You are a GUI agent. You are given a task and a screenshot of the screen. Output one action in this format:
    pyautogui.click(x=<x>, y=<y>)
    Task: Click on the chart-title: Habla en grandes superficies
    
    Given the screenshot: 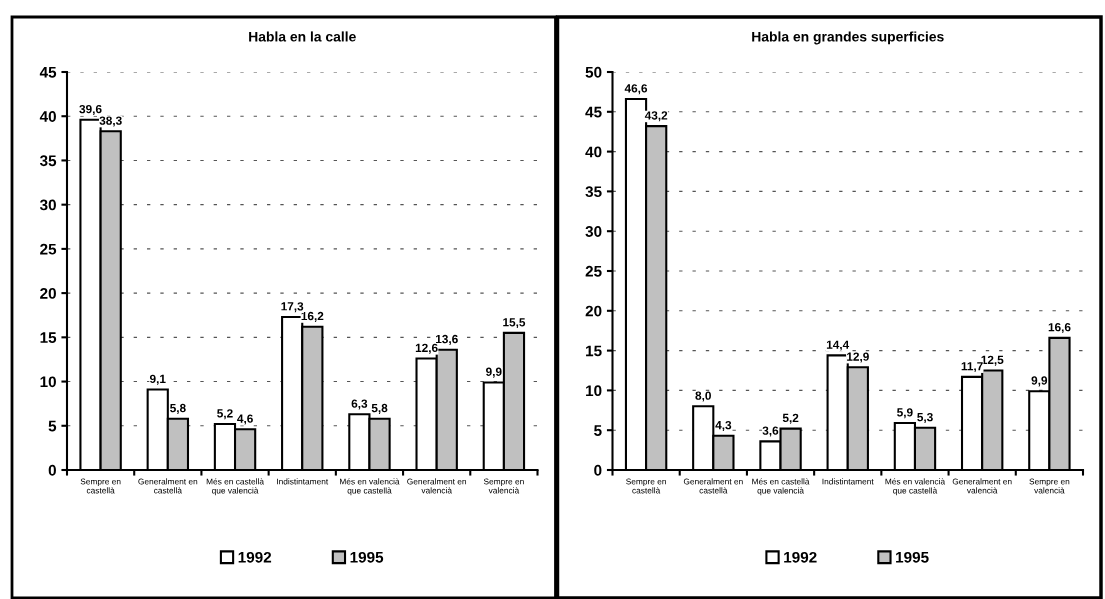 What is the action you would take?
    pyautogui.click(x=848, y=38)
    